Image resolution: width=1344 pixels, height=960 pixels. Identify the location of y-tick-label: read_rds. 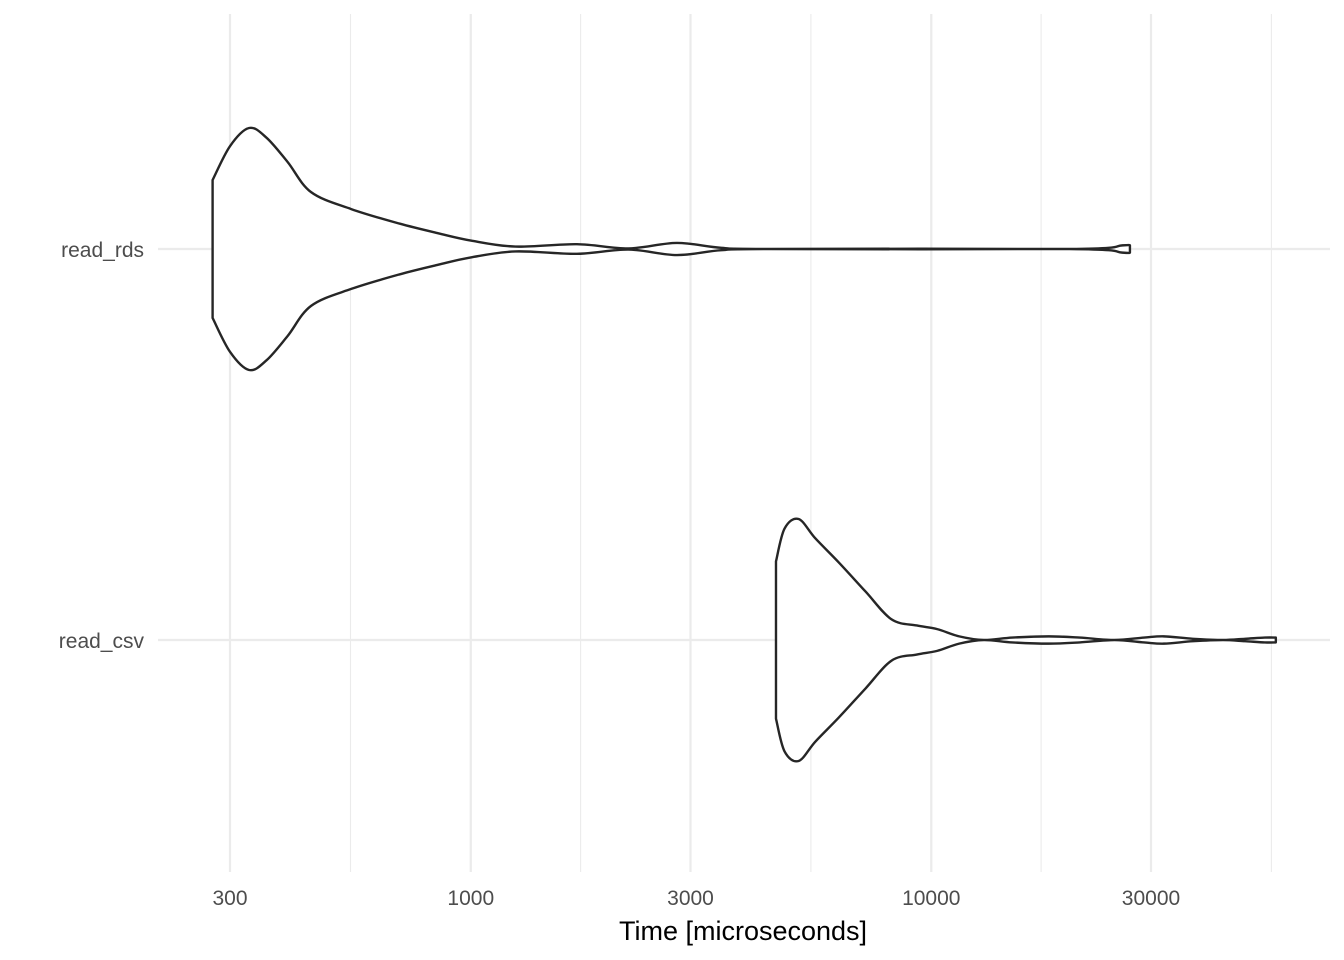
(102, 250).